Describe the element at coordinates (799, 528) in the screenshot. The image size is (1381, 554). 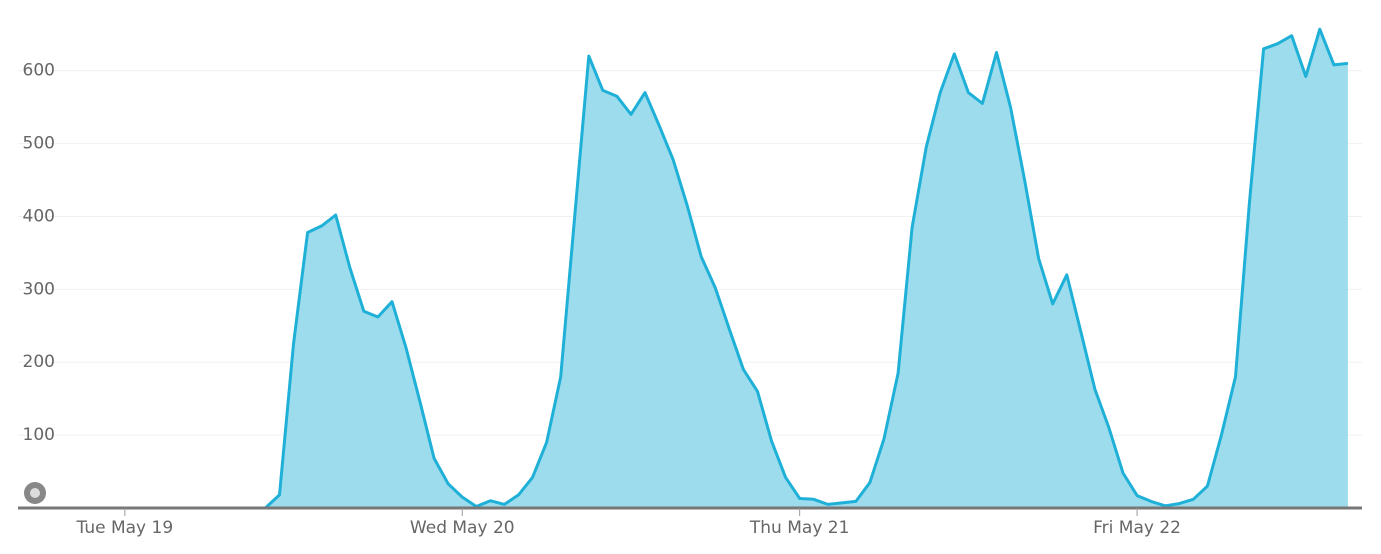
I see `x-tick-label: Thu May 21` at that location.